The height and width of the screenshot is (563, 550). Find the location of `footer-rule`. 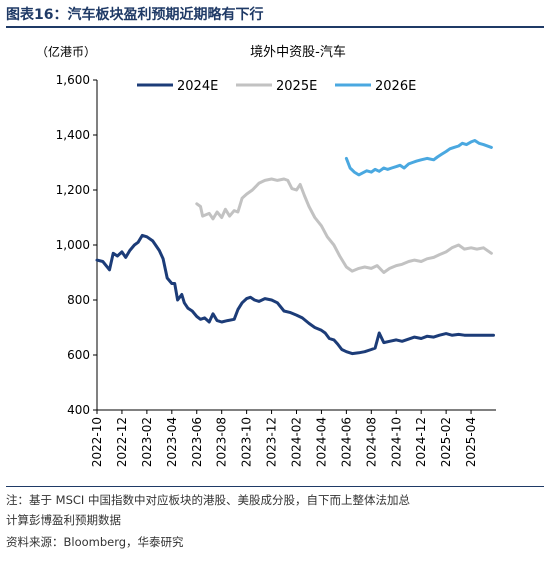

footer-rule is located at coordinates (275, 486).